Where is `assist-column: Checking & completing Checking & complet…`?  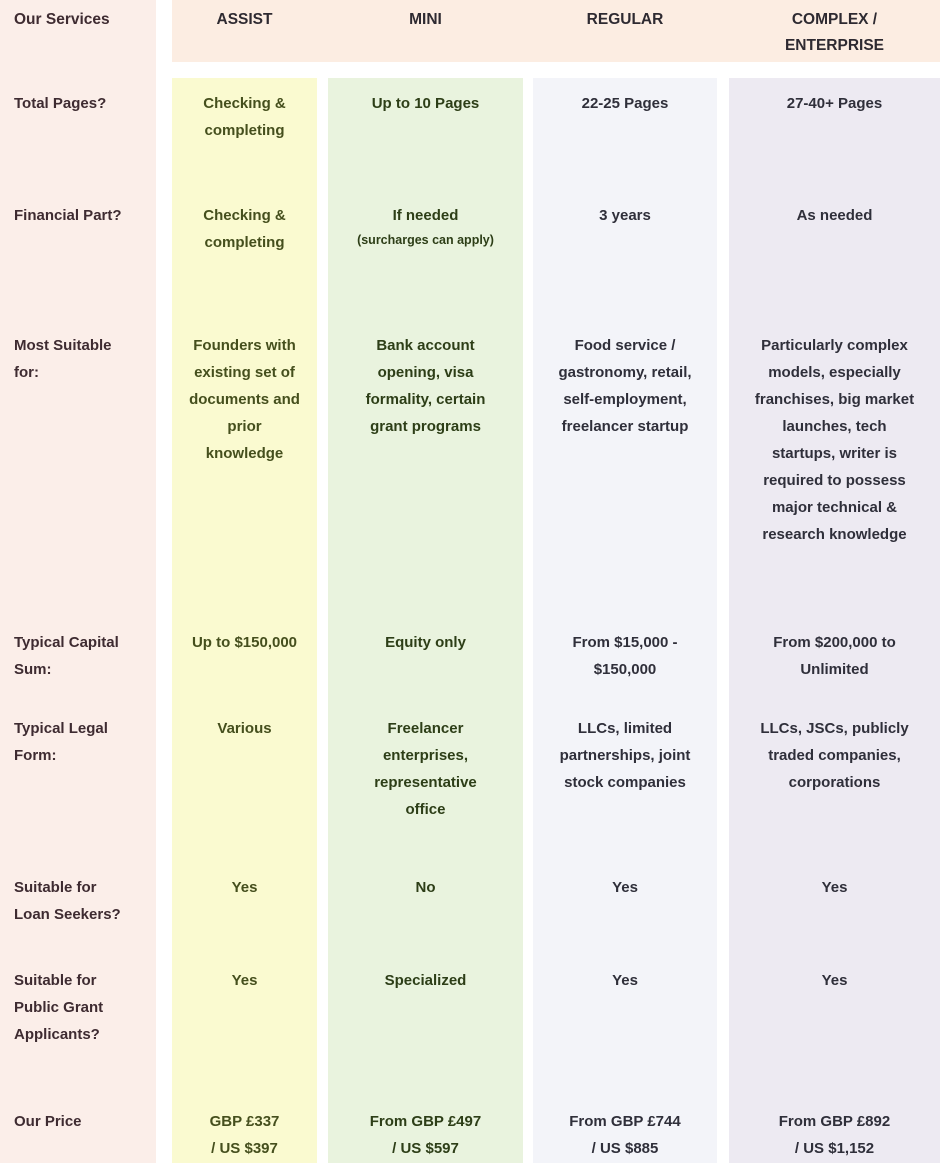
assist-column: Checking & completing Checking & complet… is located at coordinates (244, 620).